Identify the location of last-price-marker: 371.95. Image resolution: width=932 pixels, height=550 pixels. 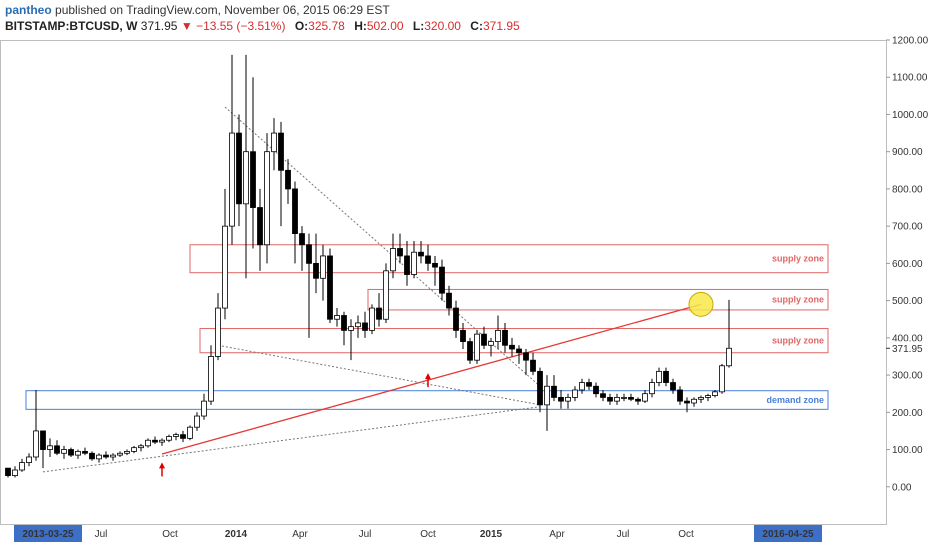
(909, 348).